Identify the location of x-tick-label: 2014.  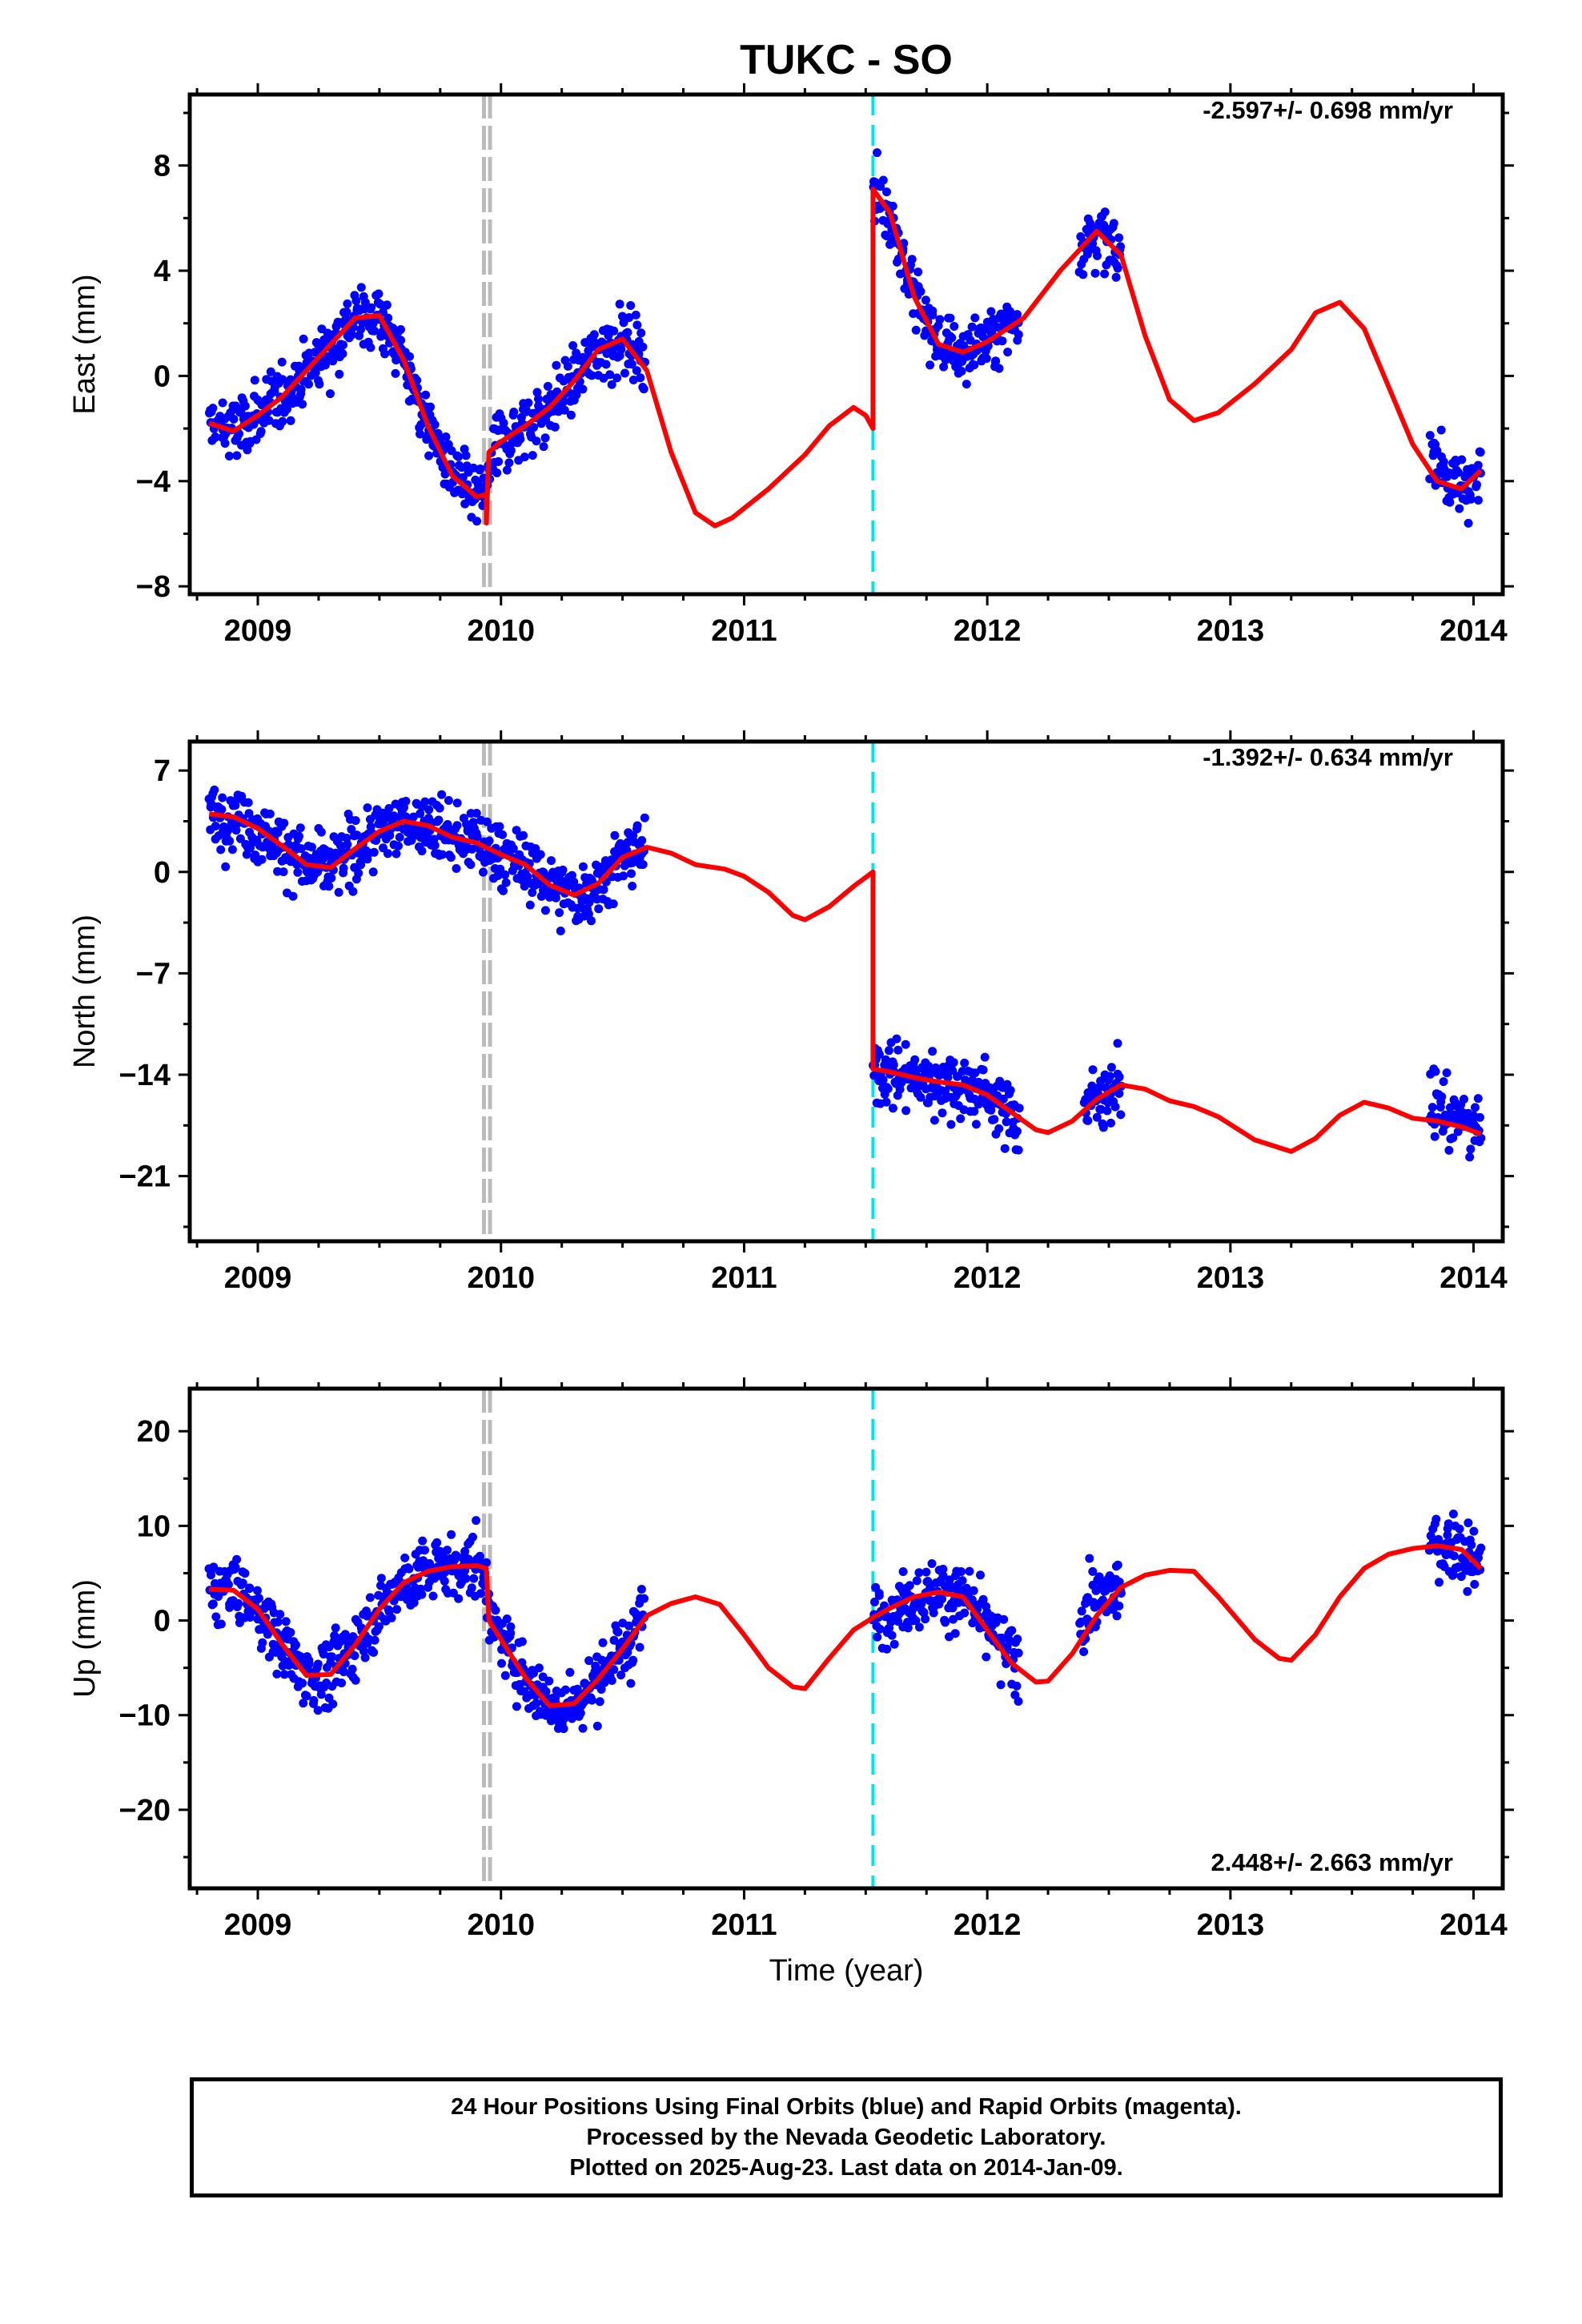
(1473, 1278).